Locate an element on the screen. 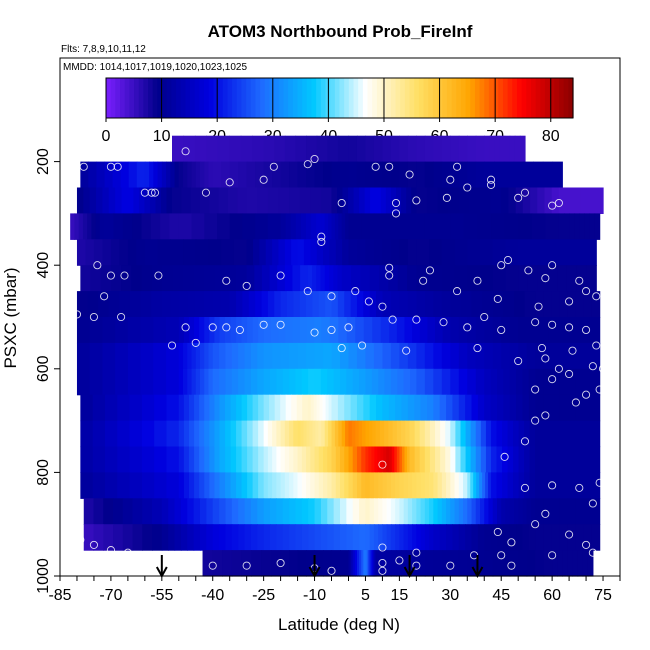  x-tick-label: -40 is located at coordinates (212, 595).